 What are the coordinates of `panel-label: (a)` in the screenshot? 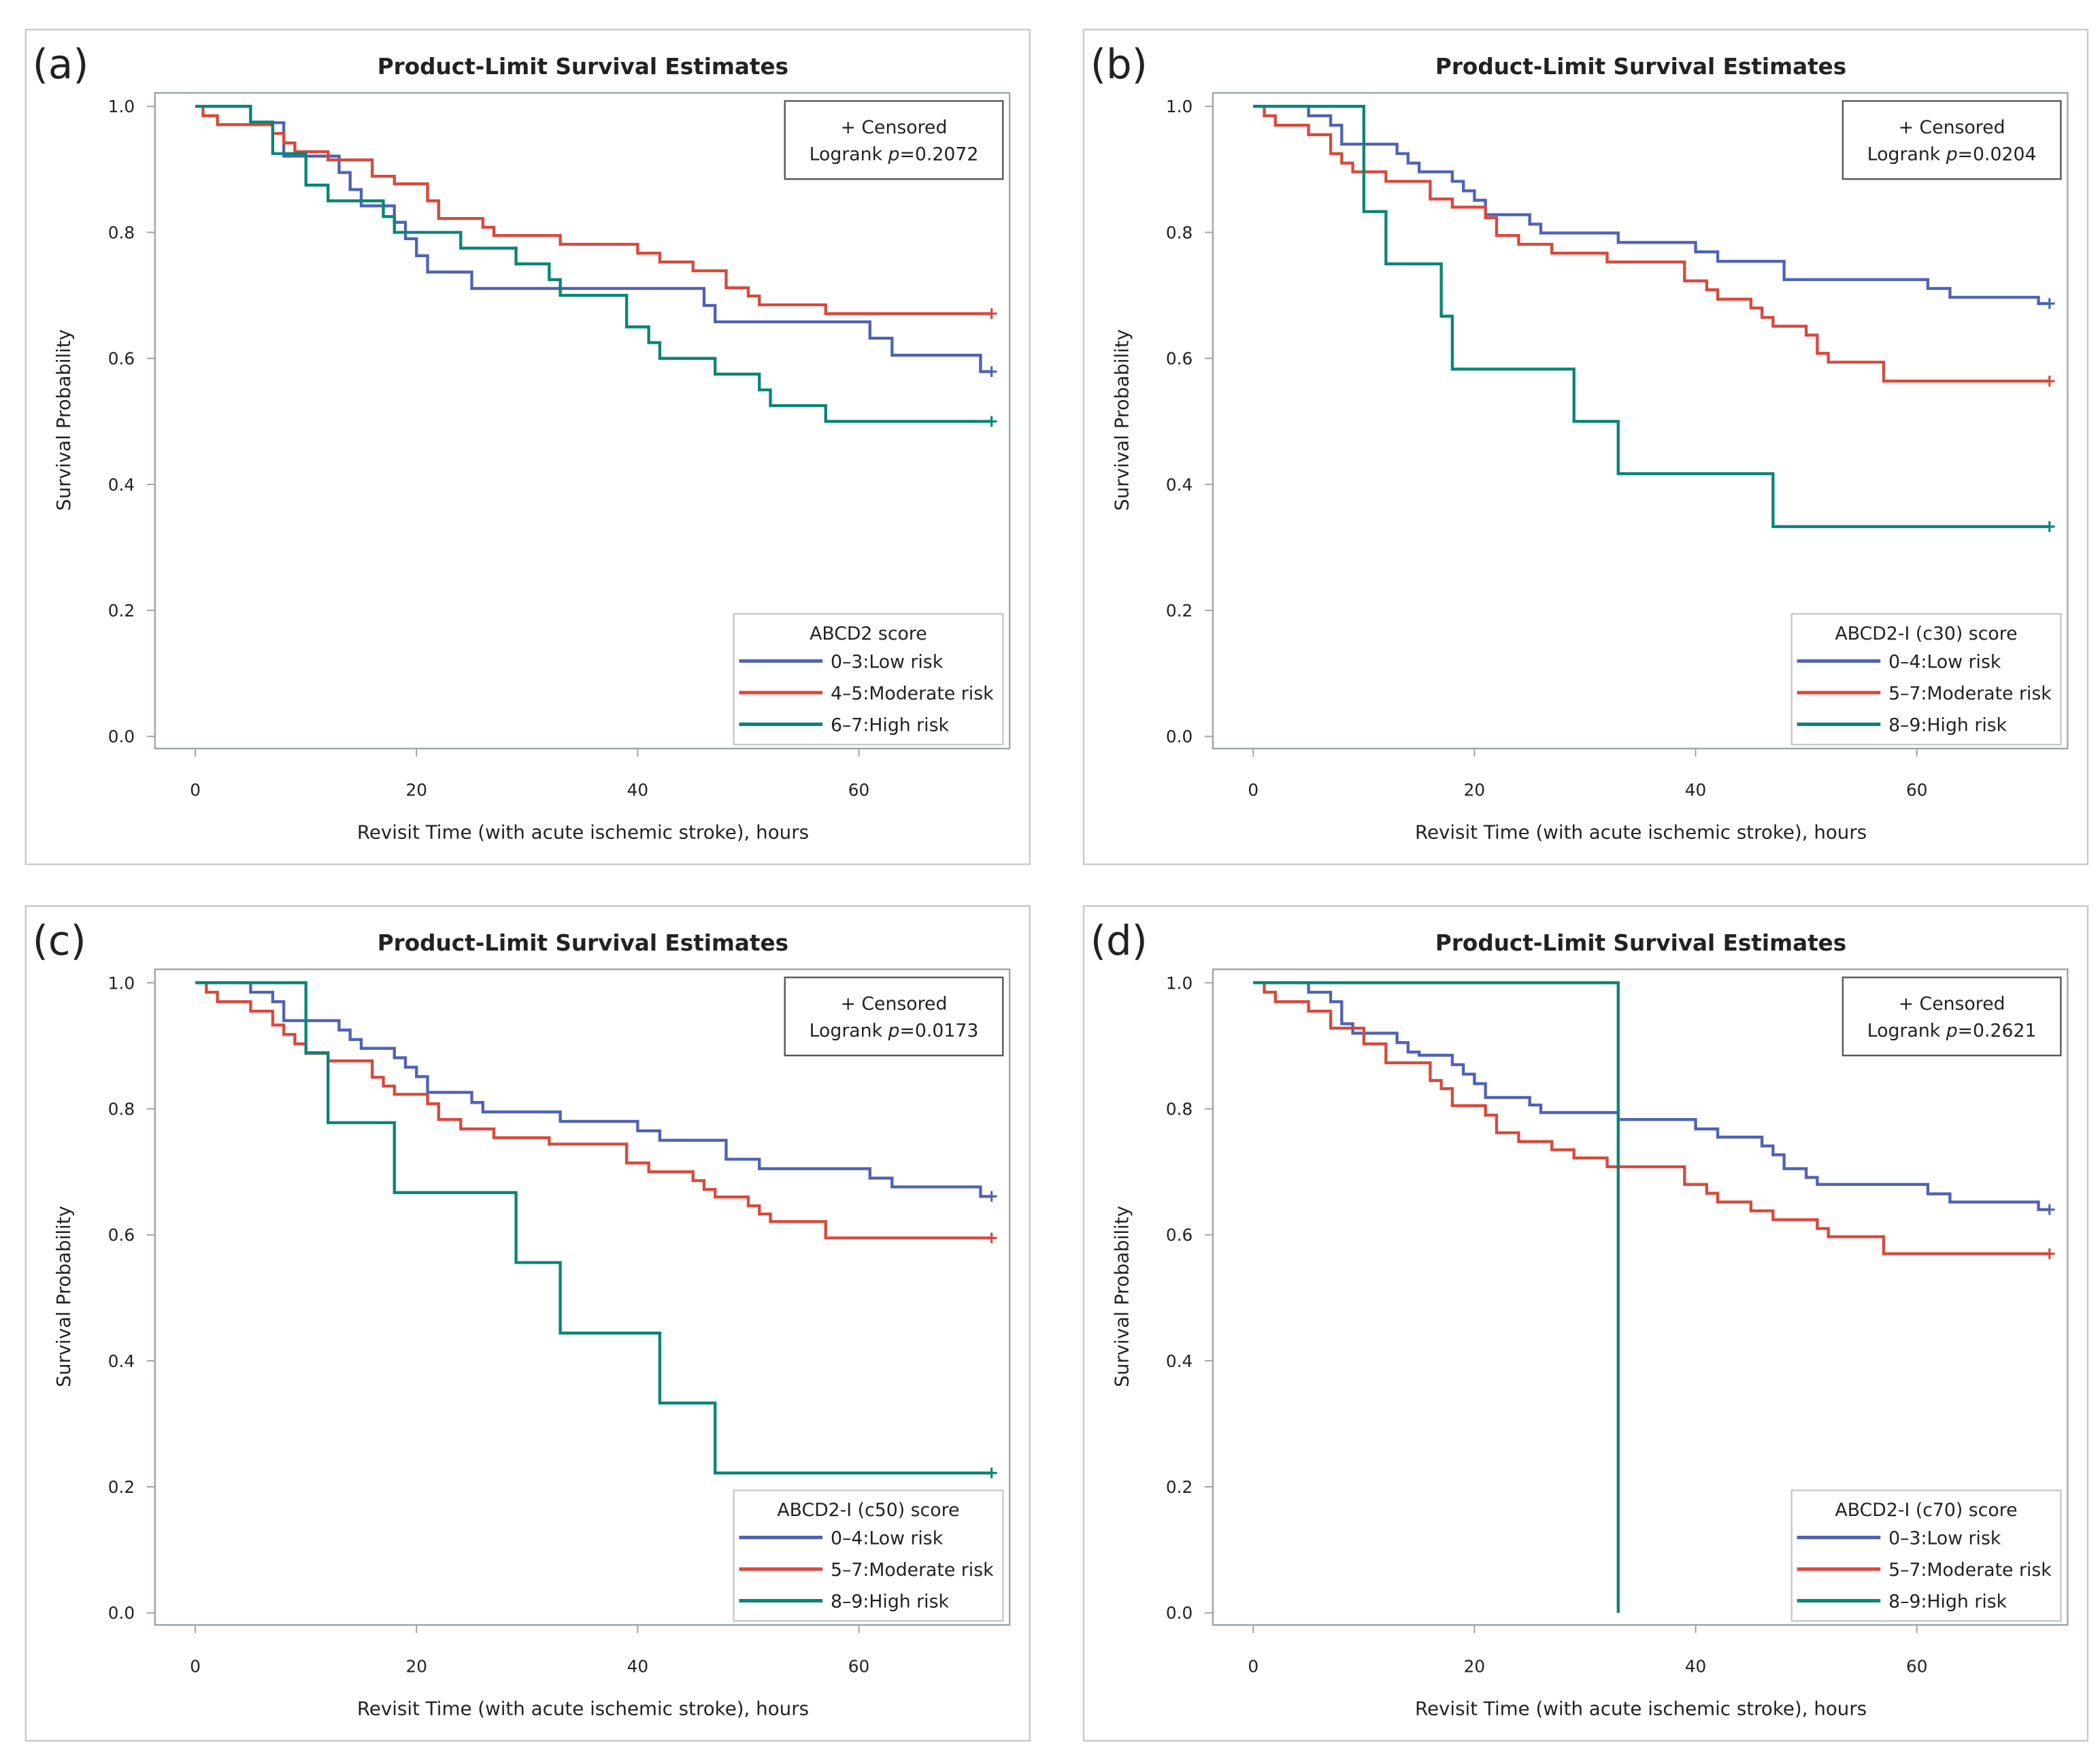 It's located at (61, 64).